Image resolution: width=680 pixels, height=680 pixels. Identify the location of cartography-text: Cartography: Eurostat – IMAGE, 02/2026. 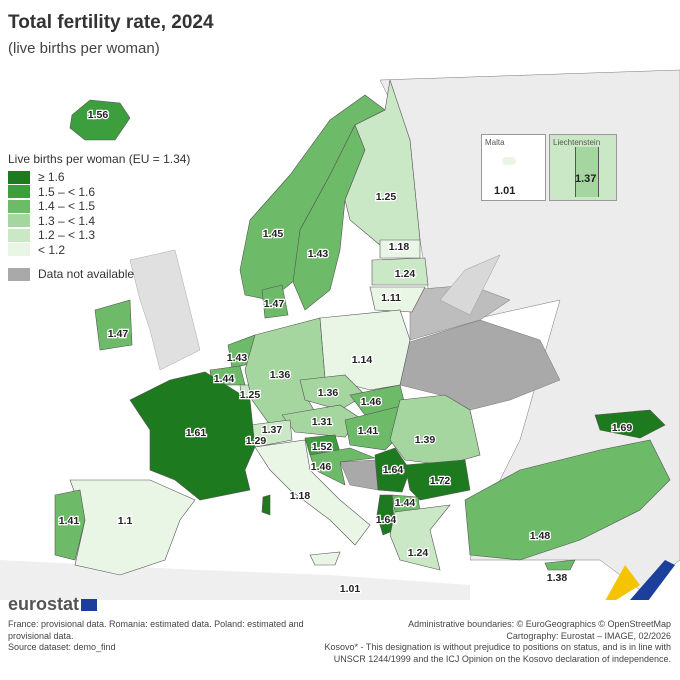
(588, 635).